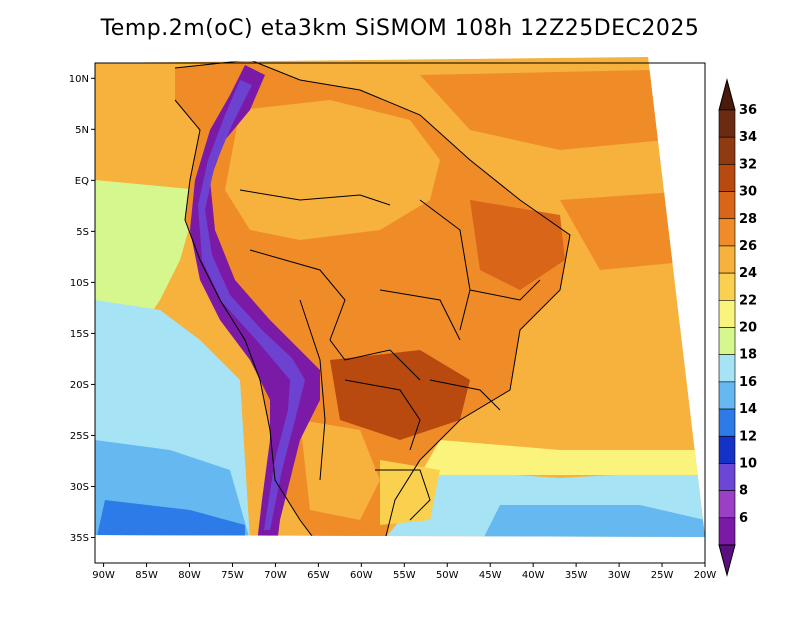 This screenshot has height=618, width=800. What do you see at coordinates (748, 436) in the screenshot?
I see `colorbar-label: 12` at bounding box center [748, 436].